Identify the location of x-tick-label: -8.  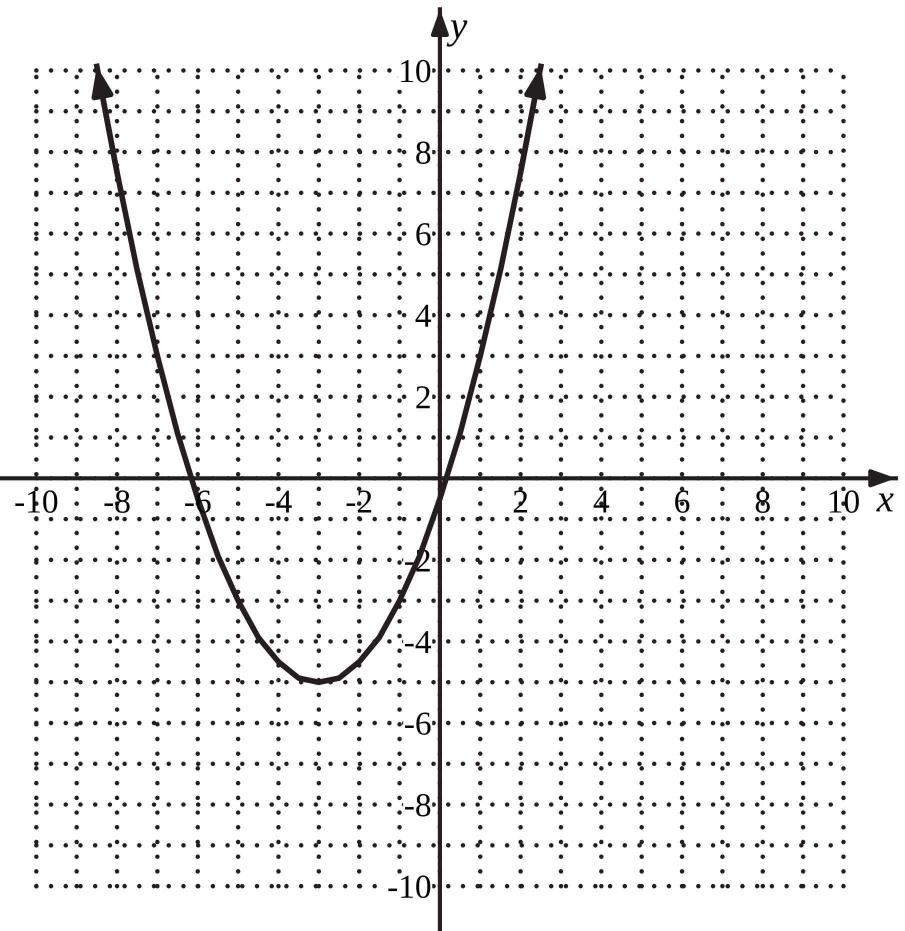
(117, 501).